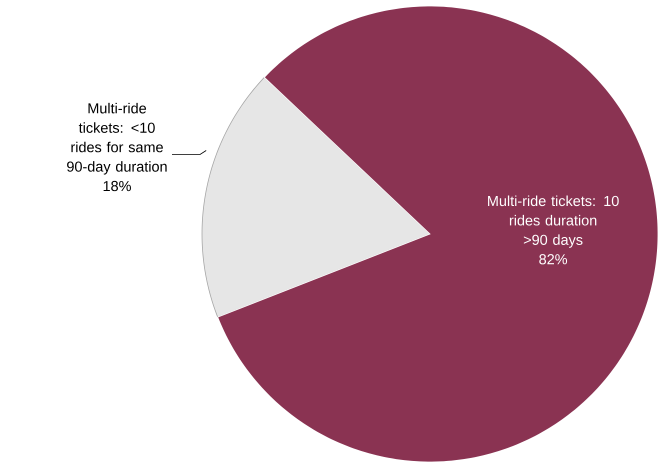 Image resolution: width=659 pixels, height=466 pixels. What do you see at coordinates (117, 138) in the screenshot?
I see `slice-label: Multi-ride tickets: <10 rides for same 90-day duration` at bounding box center [117, 138].